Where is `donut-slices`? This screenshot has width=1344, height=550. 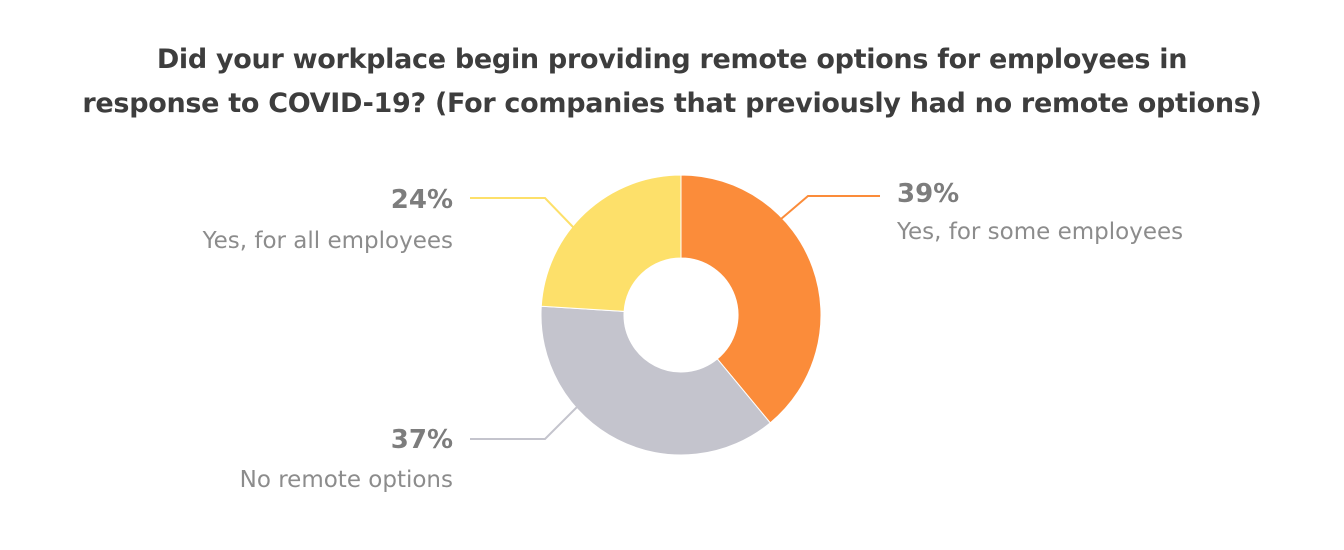
donut-slices is located at coordinates (681, 315).